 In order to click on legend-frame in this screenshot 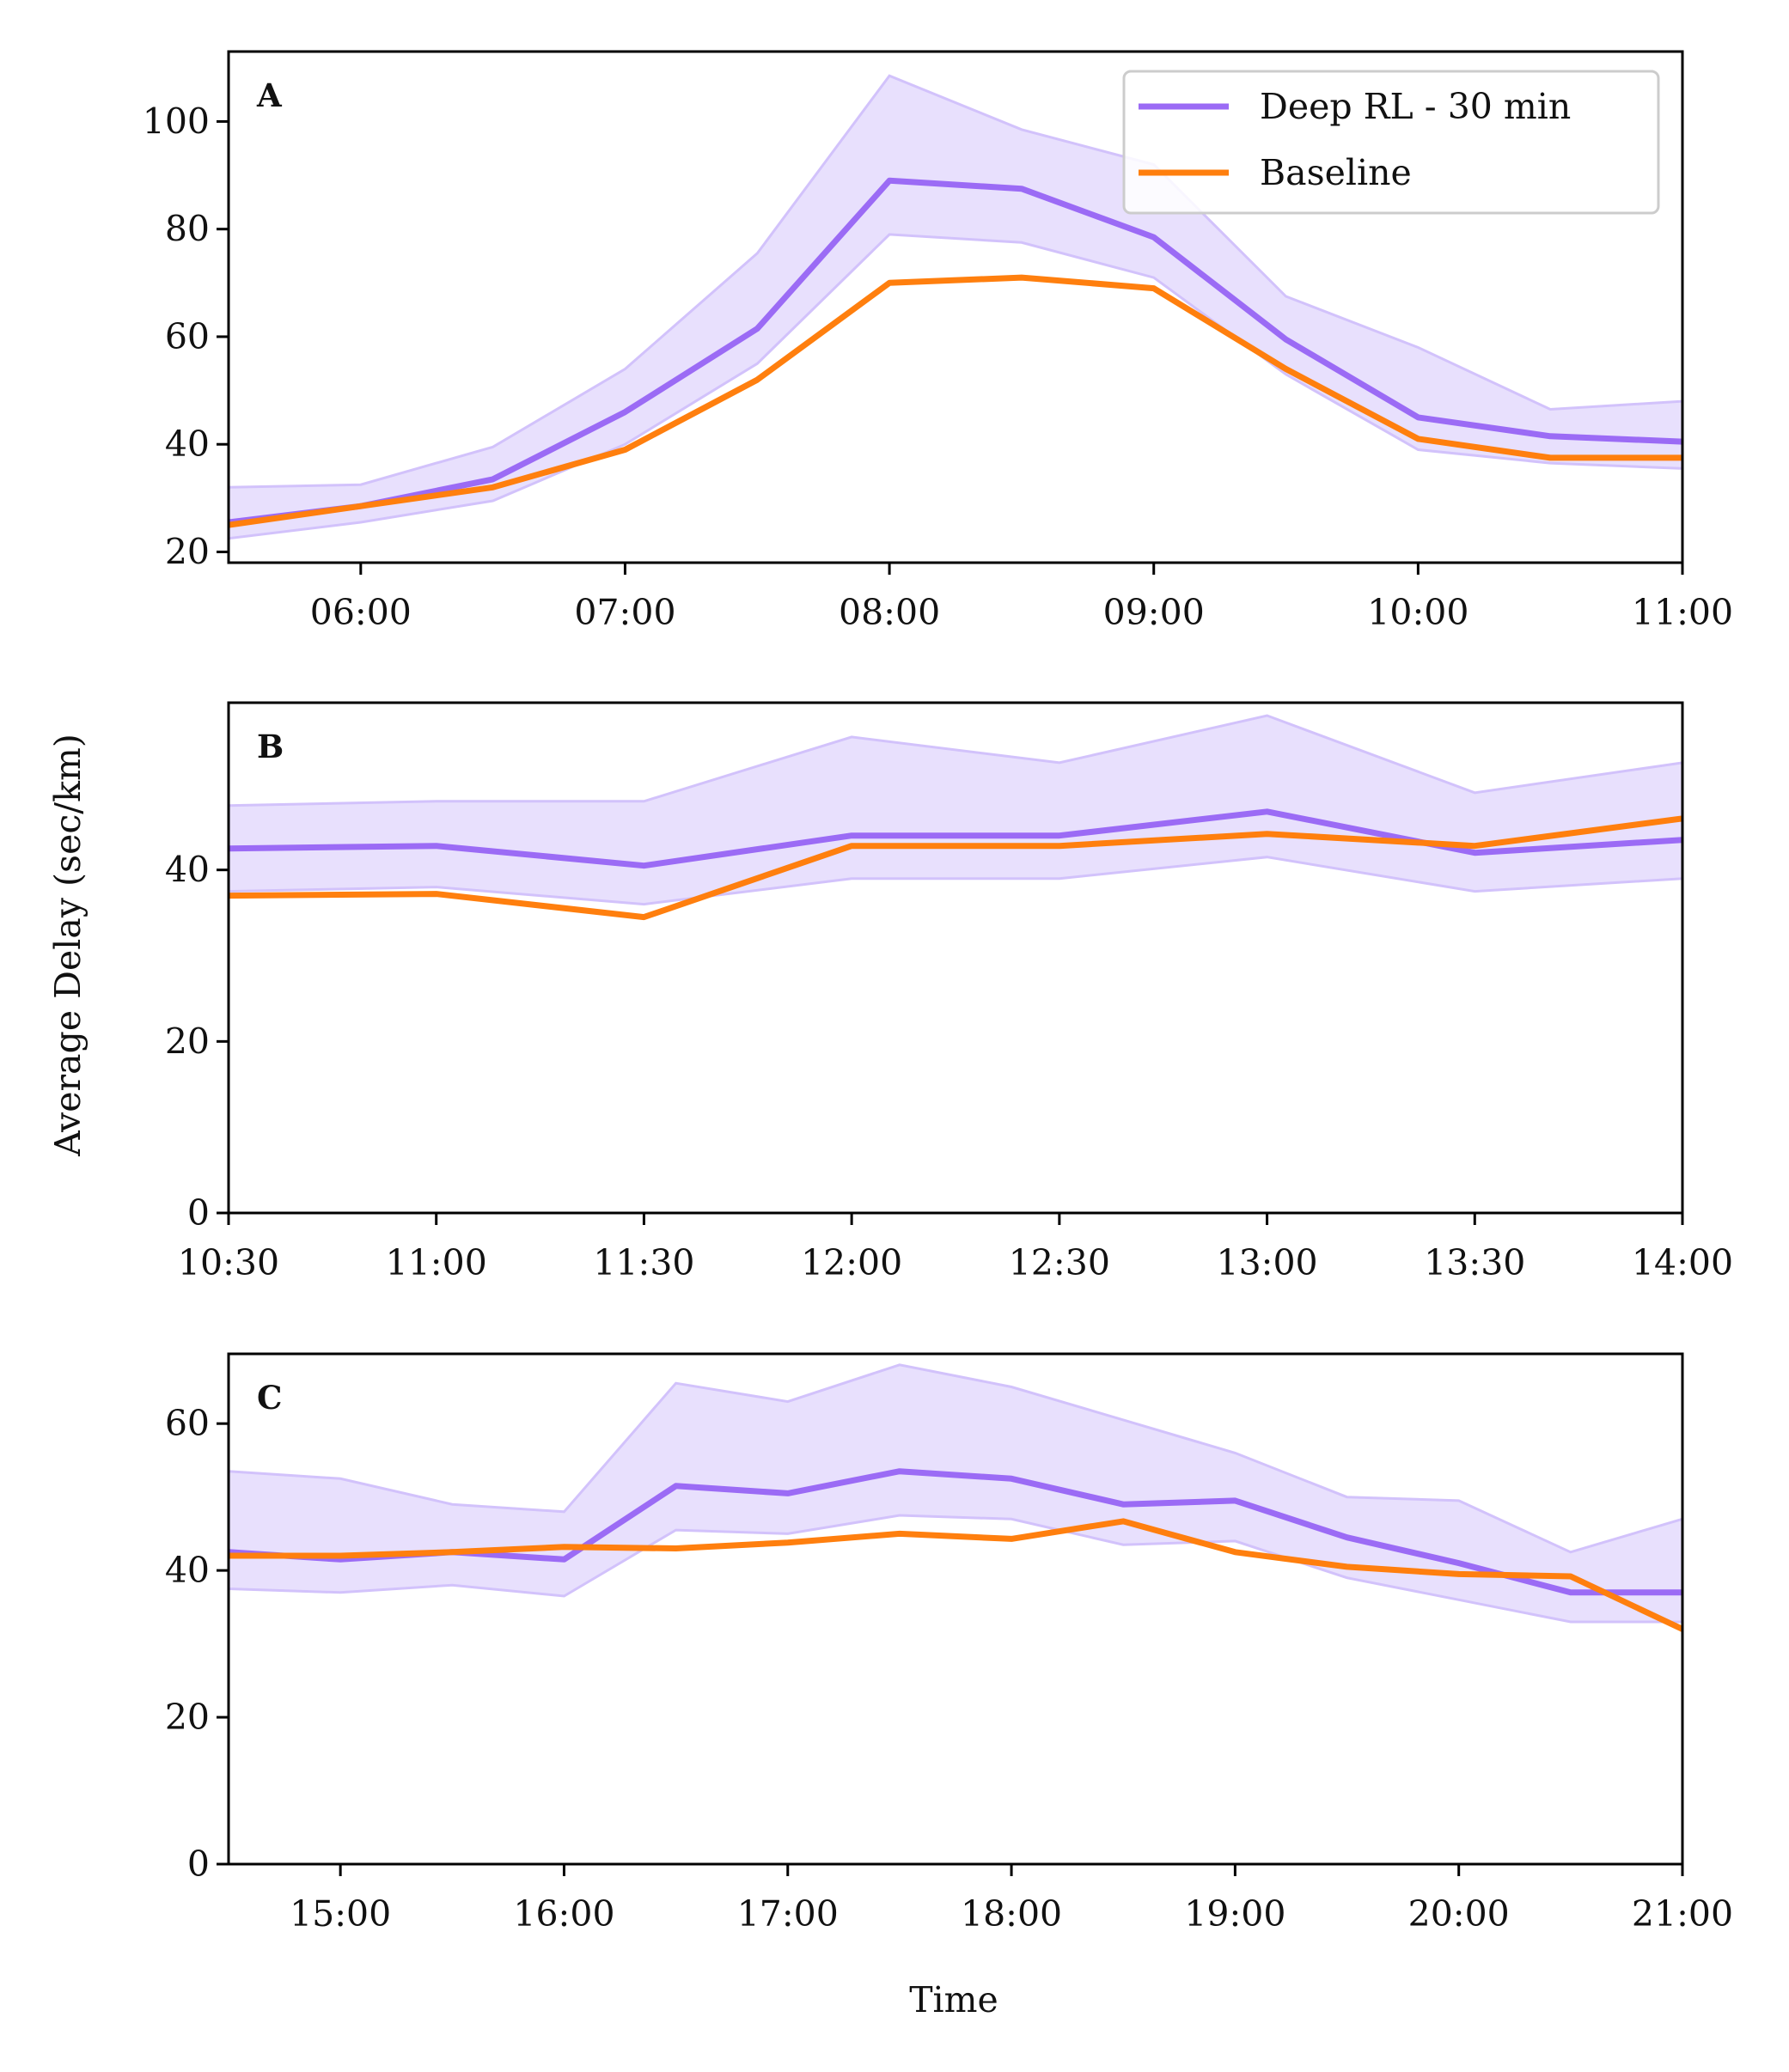, I will do `click(1391, 142)`.